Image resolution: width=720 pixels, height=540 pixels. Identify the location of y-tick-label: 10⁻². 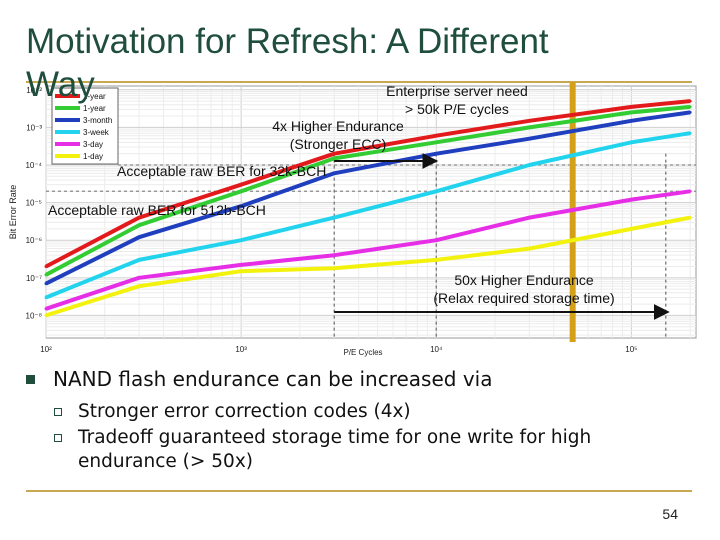
(34, 90).